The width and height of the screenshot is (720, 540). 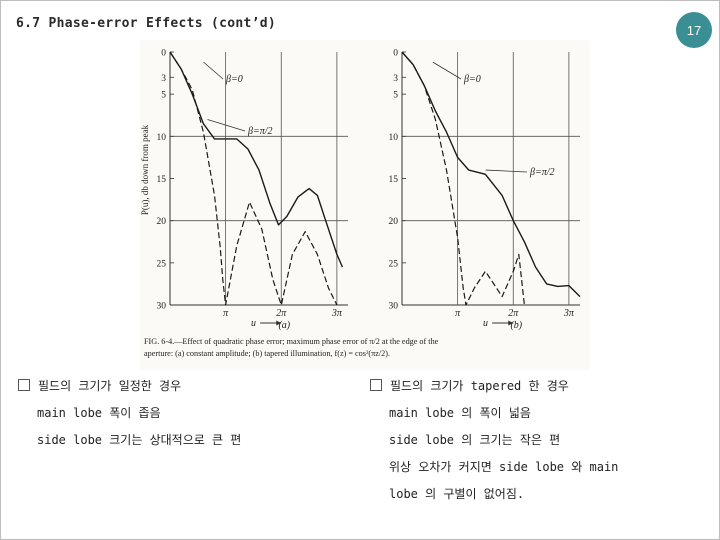 I want to click on panel-label: (b), so click(x=516, y=325).